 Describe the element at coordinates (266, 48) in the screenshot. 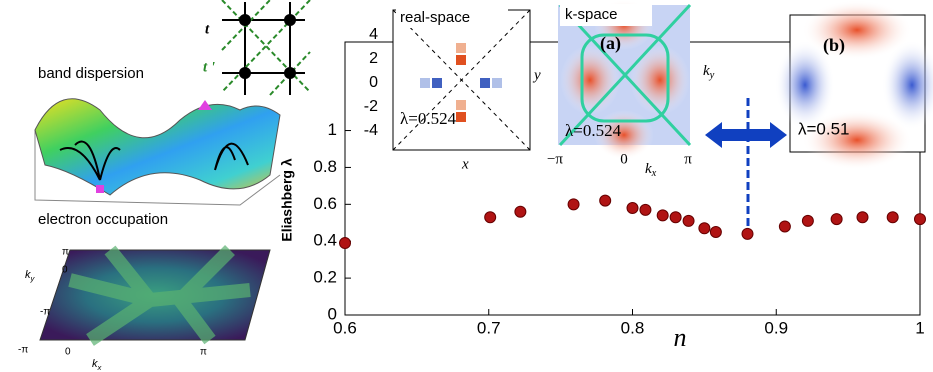

I see `lattice` at that location.